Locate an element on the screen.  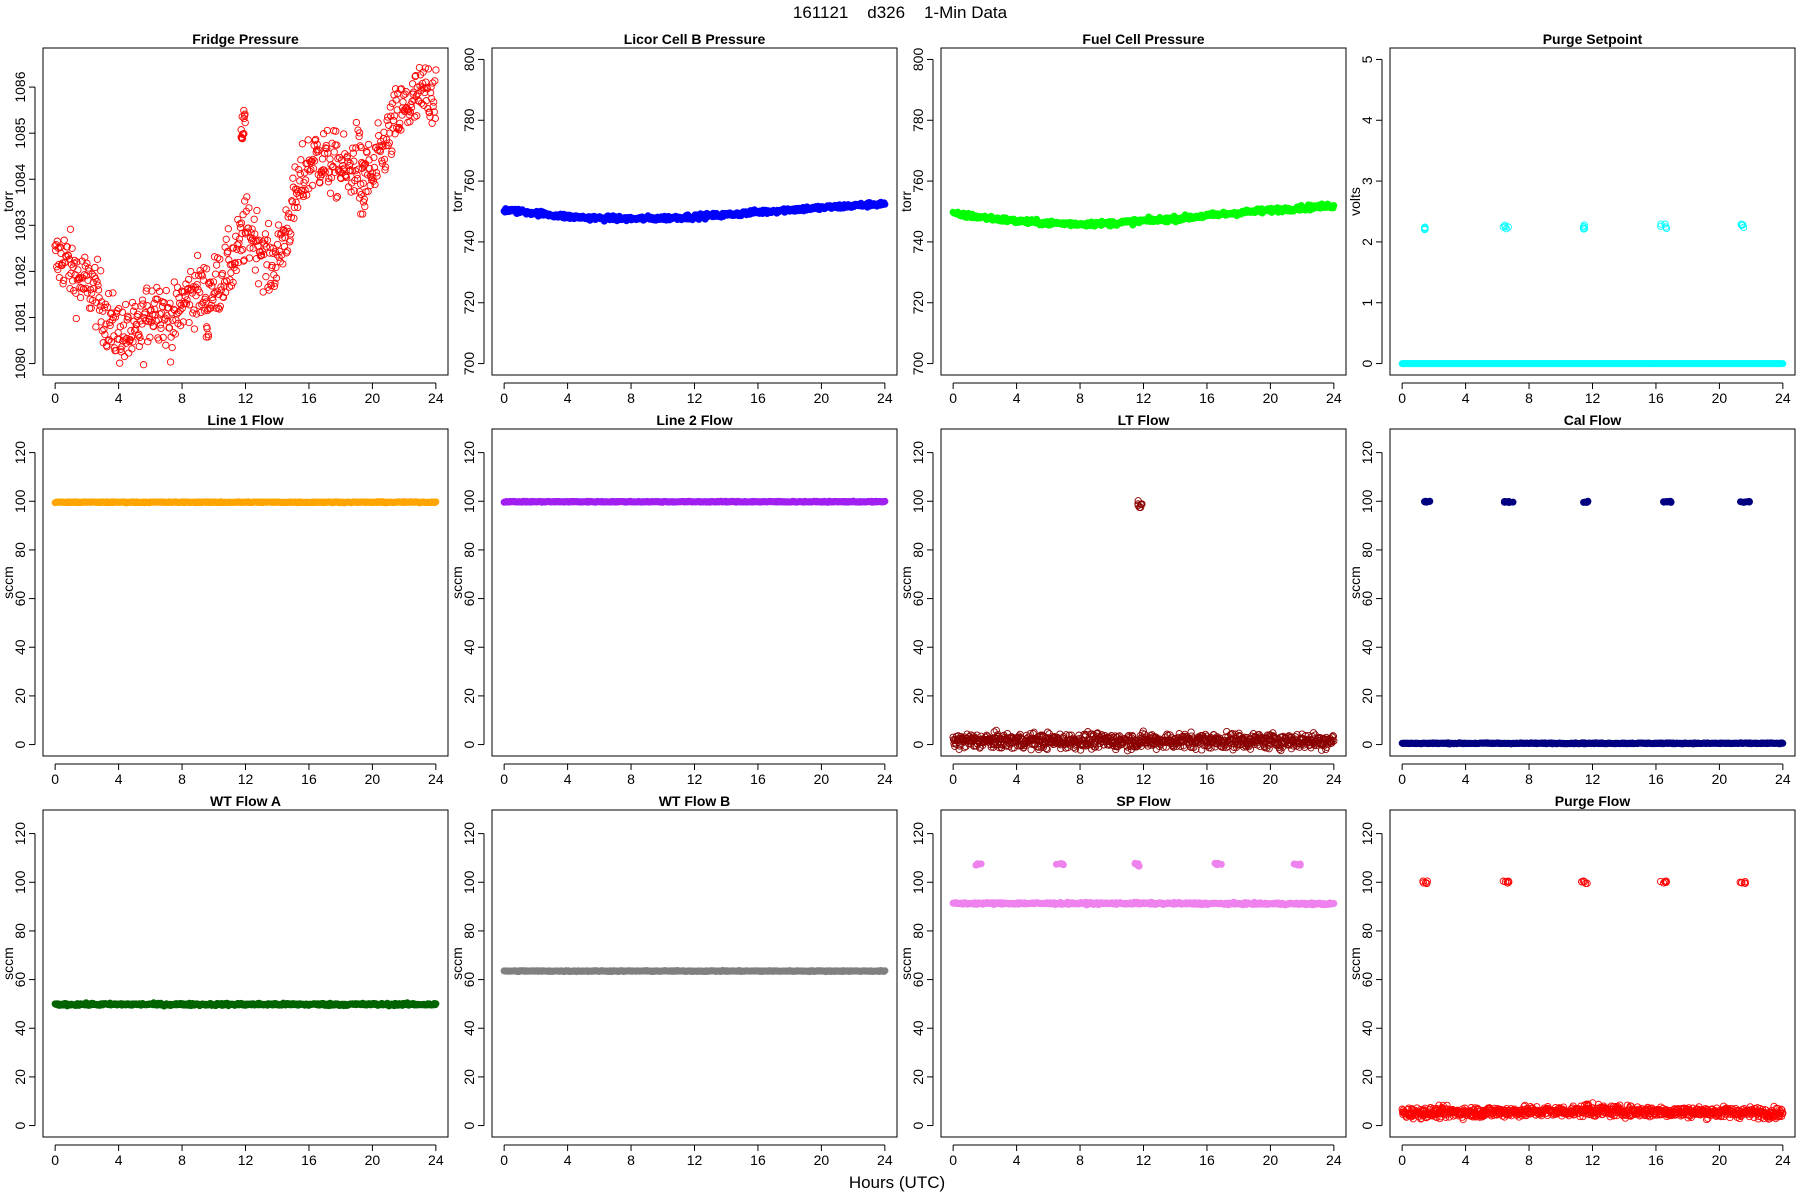
x-tick-label: 0 is located at coordinates (55, 779).